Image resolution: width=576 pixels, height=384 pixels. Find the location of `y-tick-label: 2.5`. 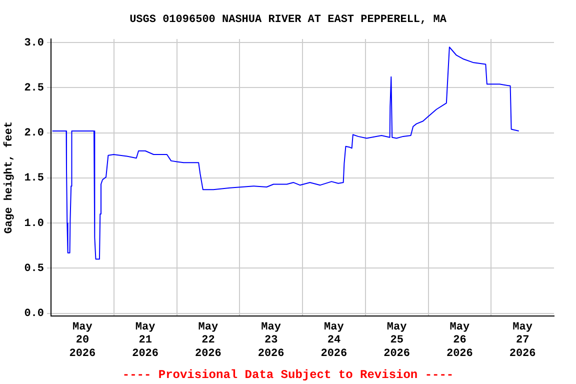

y-tick-label: 2.5 is located at coordinates (34, 88).